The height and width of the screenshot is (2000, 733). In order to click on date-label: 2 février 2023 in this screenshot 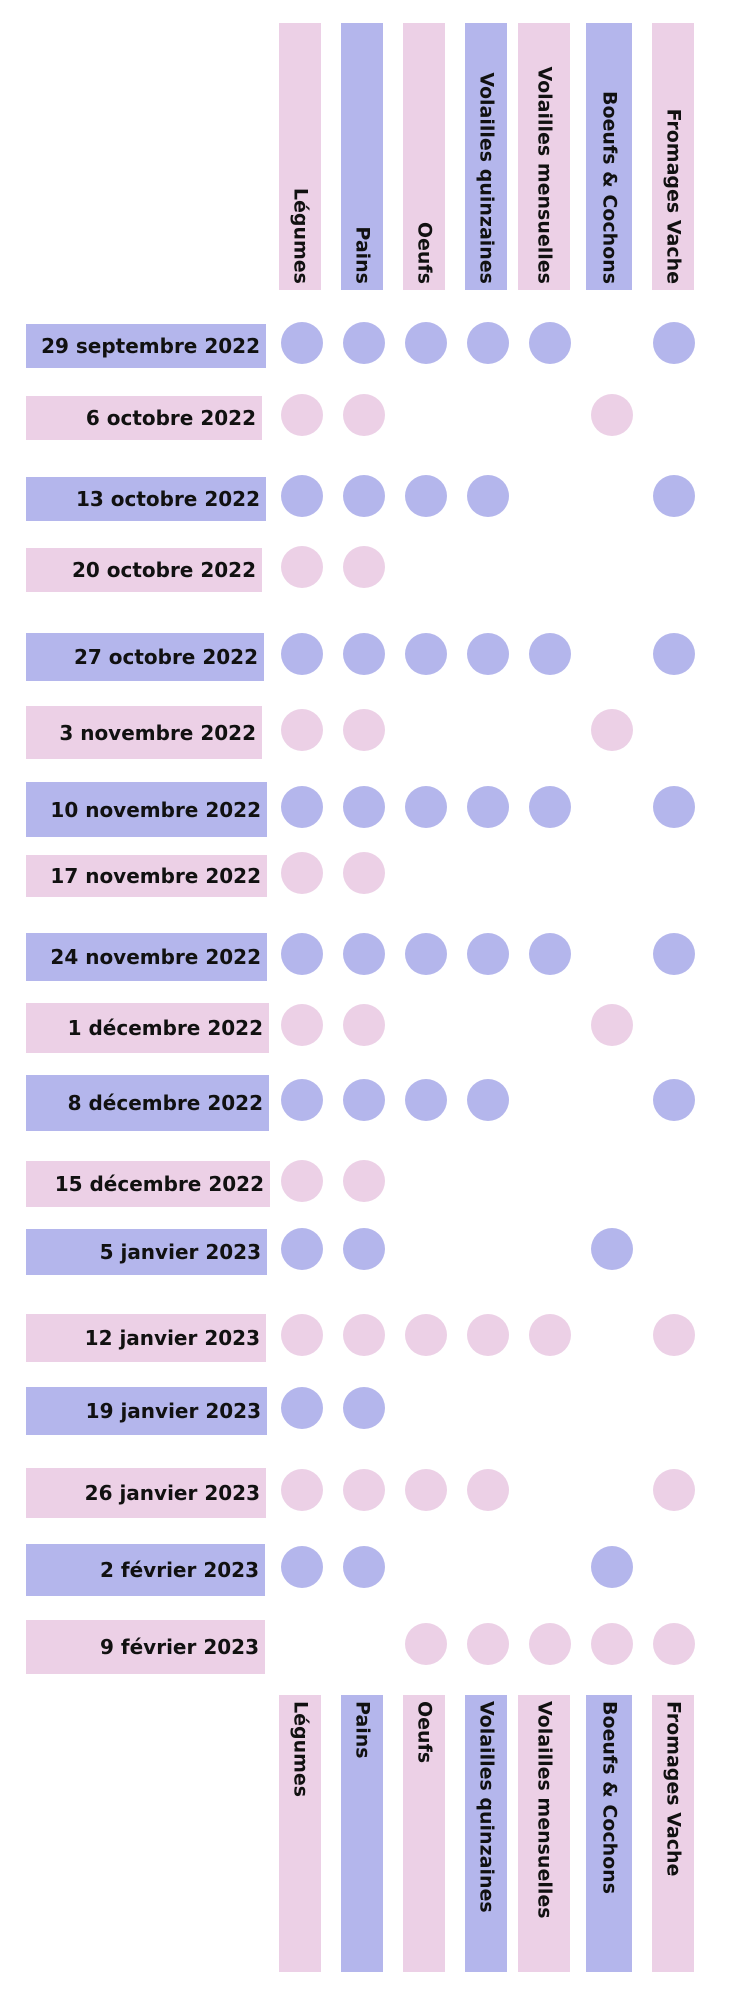, I will do `click(145, 1570)`.